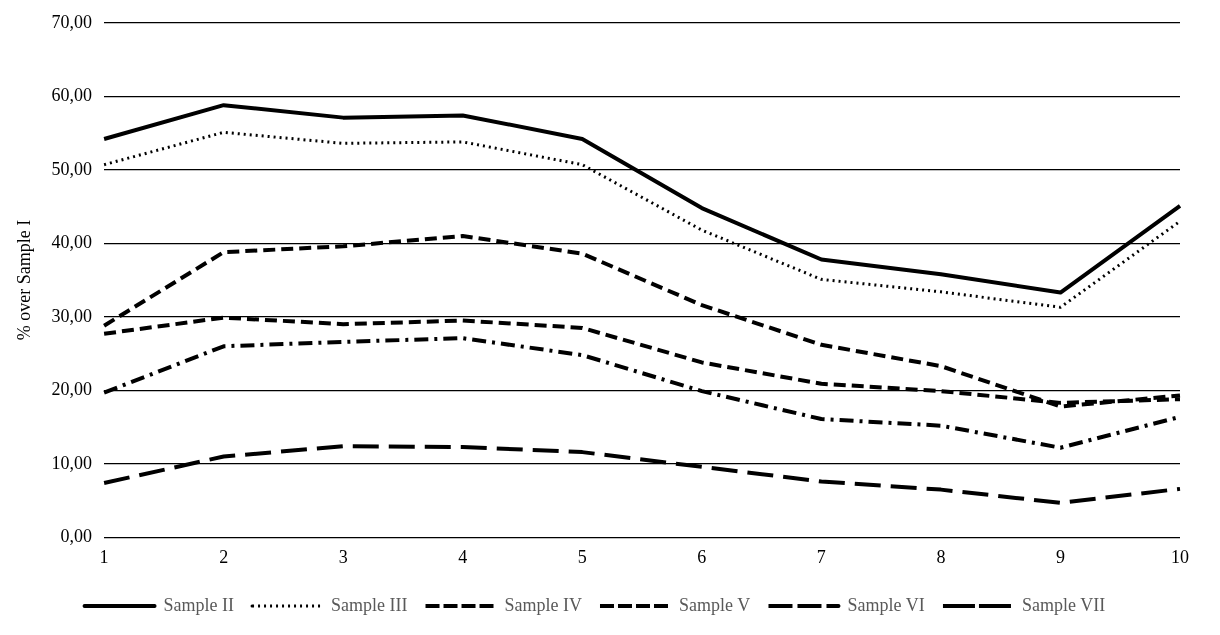 The width and height of the screenshot is (1220, 635). Describe the element at coordinates (1180, 556) in the screenshot. I see `x-tick-label: 10` at that location.